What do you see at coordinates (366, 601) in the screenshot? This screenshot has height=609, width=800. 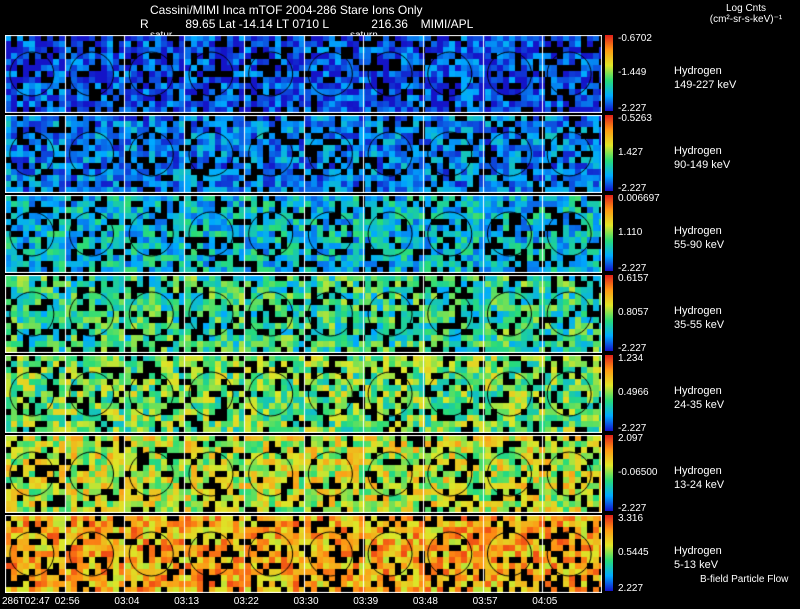 I see `time-tick-label: 03:39` at bounding box center [366, 601].